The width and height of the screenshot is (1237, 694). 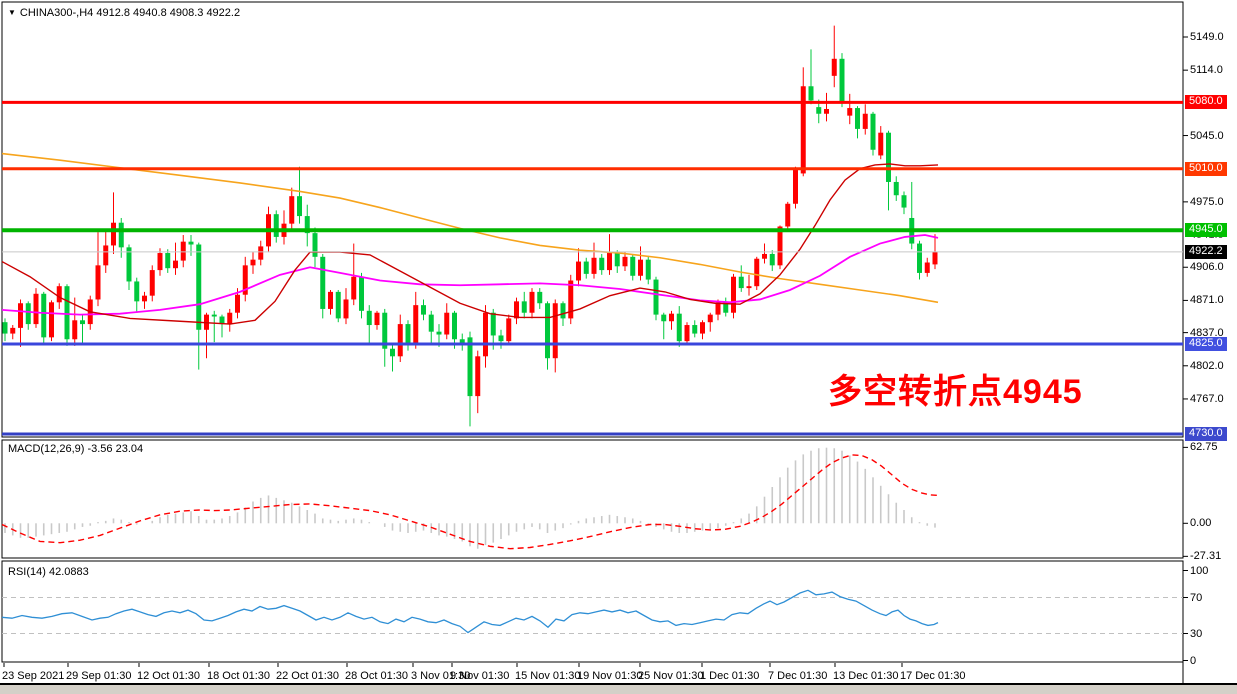 I want to click on time-axis-label: 15 Nov 01:30, so click(x=548, y=676).